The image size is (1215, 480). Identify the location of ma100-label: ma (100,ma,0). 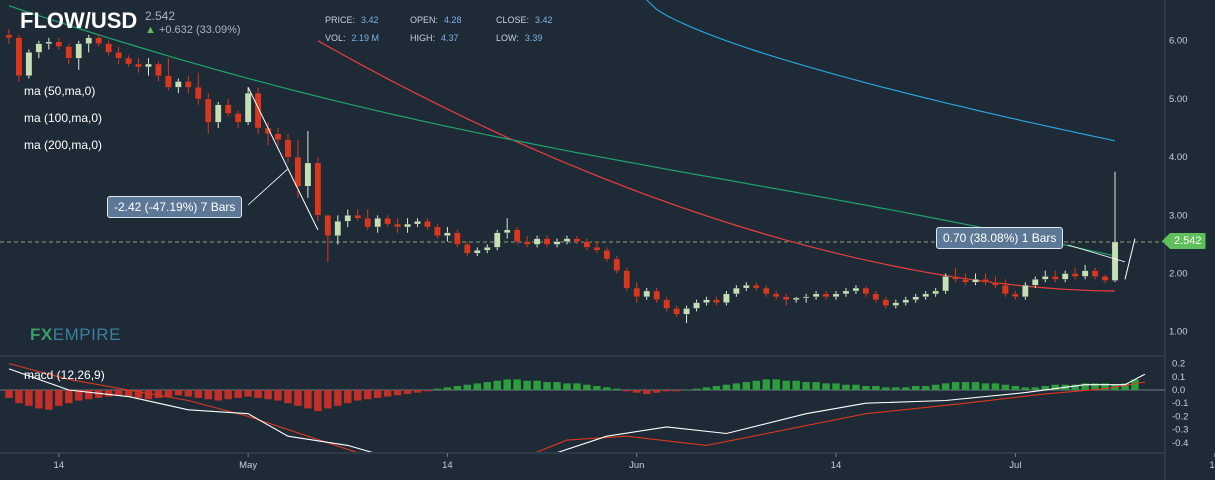
(63, 118).